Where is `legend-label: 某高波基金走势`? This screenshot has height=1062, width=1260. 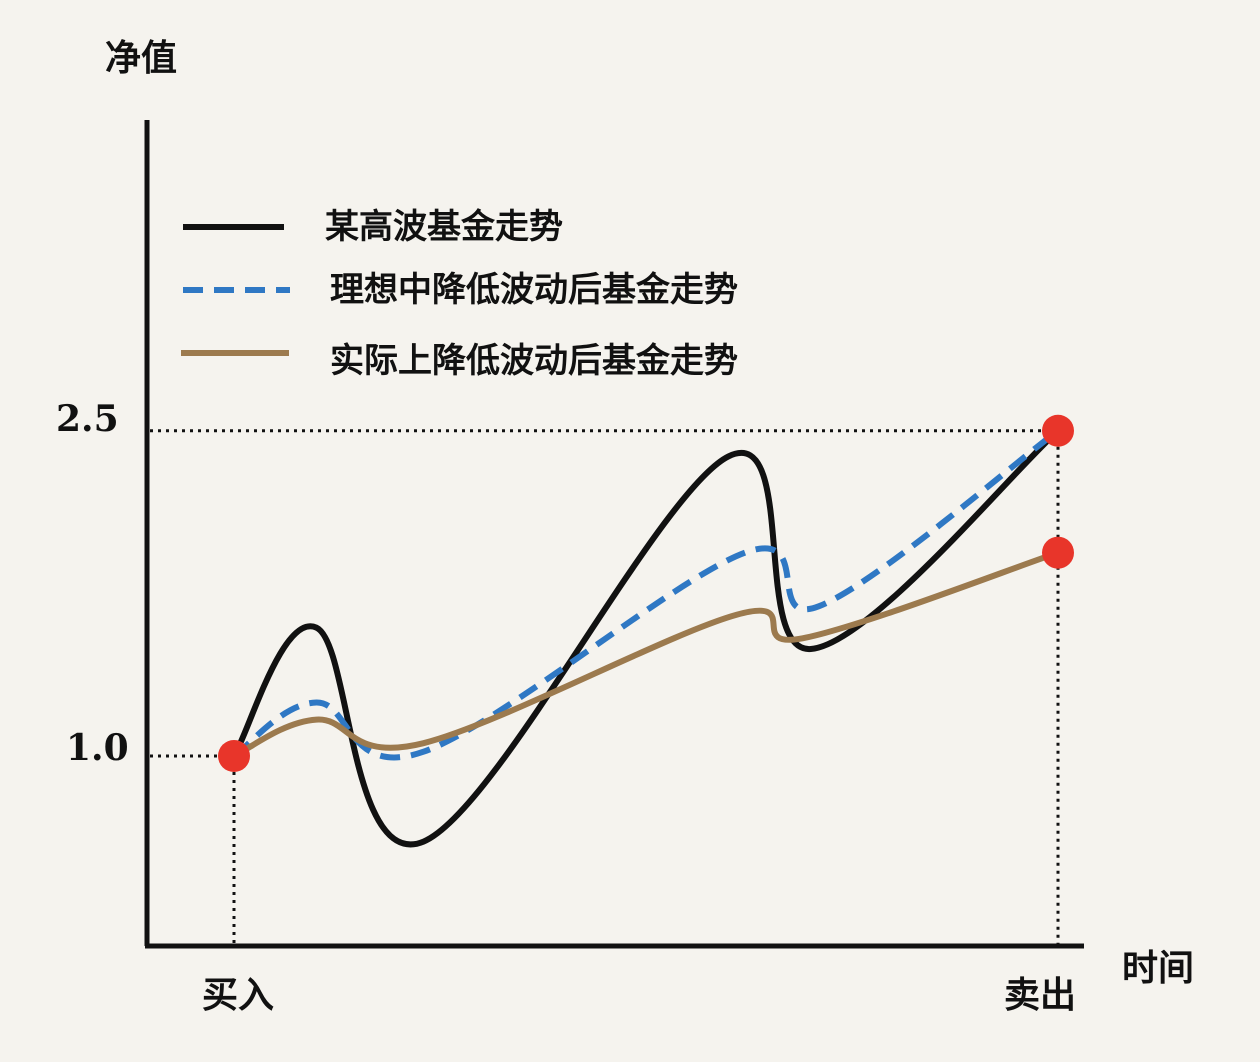 legend-label: 某高波基金走势 is located at coordinates (444, 227).